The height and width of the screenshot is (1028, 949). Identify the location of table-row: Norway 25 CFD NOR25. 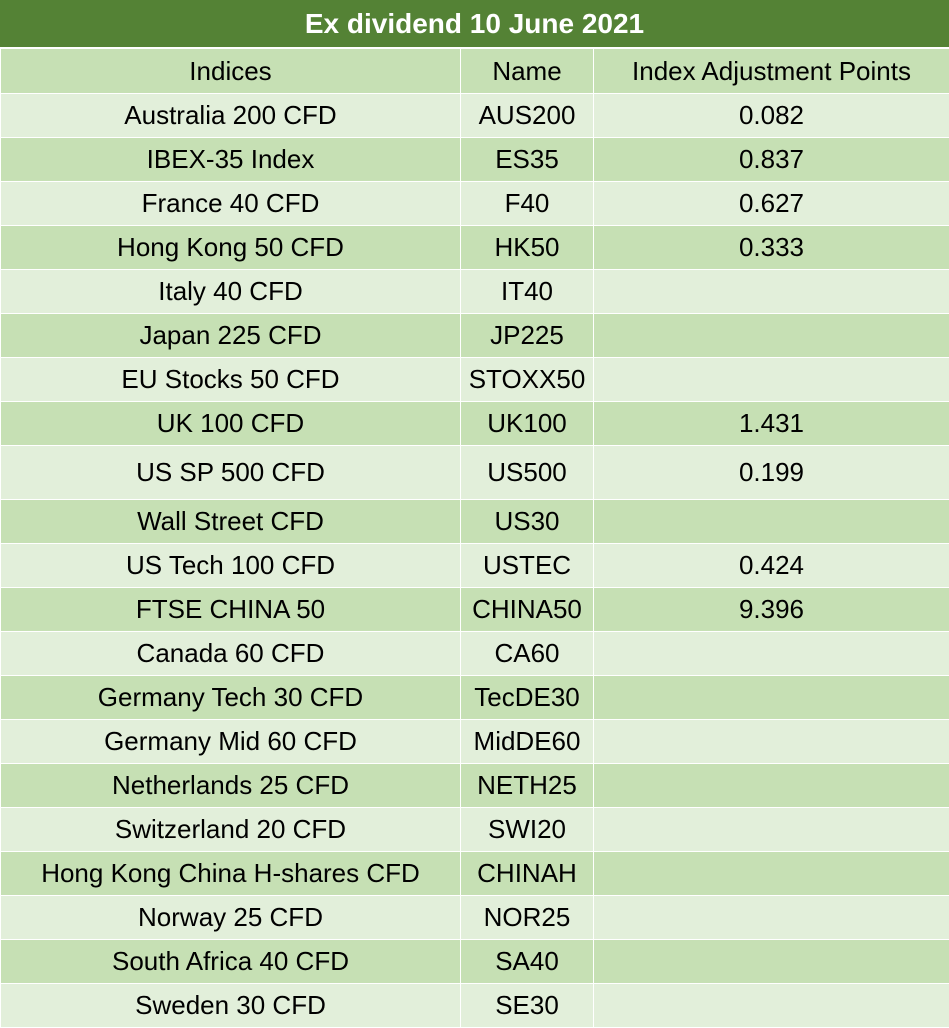
(474, 917).